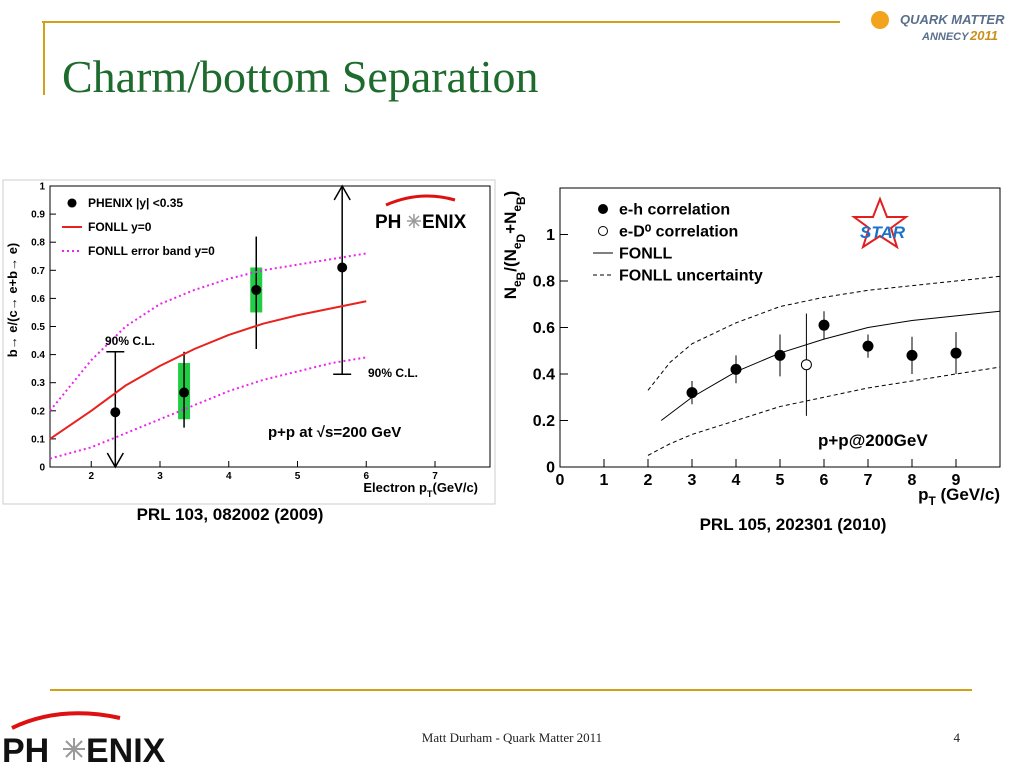  Describe the element at coordinates (38, 271) in the screenshot. I see `y-tick-label: 0.7` at that location.